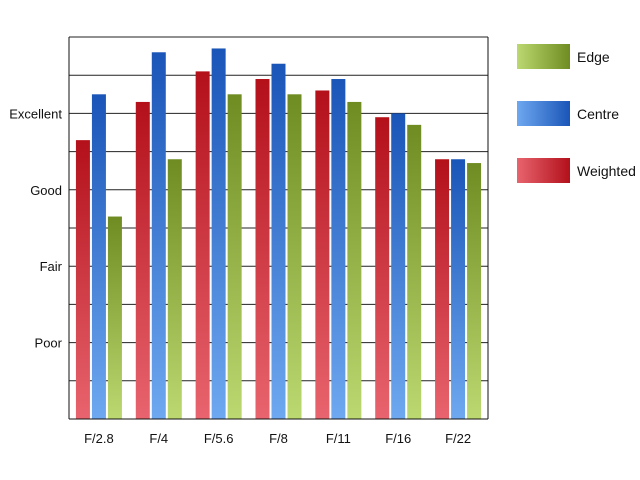  Describe the element at coordinates (543, 170) in the screenshot. I see `legend-swatch-weighted` at that location.